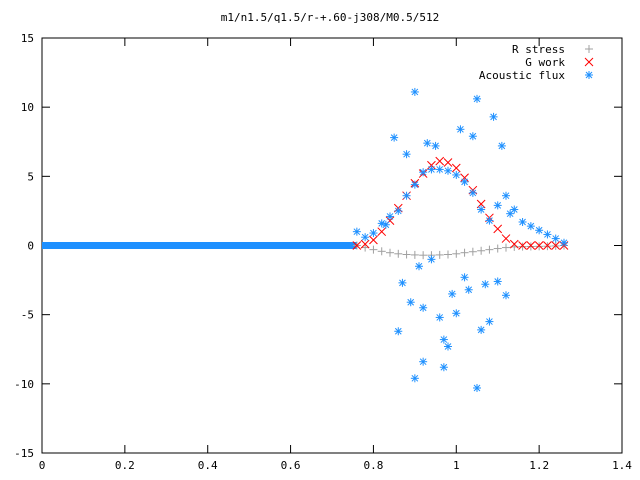 The image size is (640, 480). Describe the element at coordinates (622, 465) in the screenshot. I see `x-tick-label: 1.4` at that location.